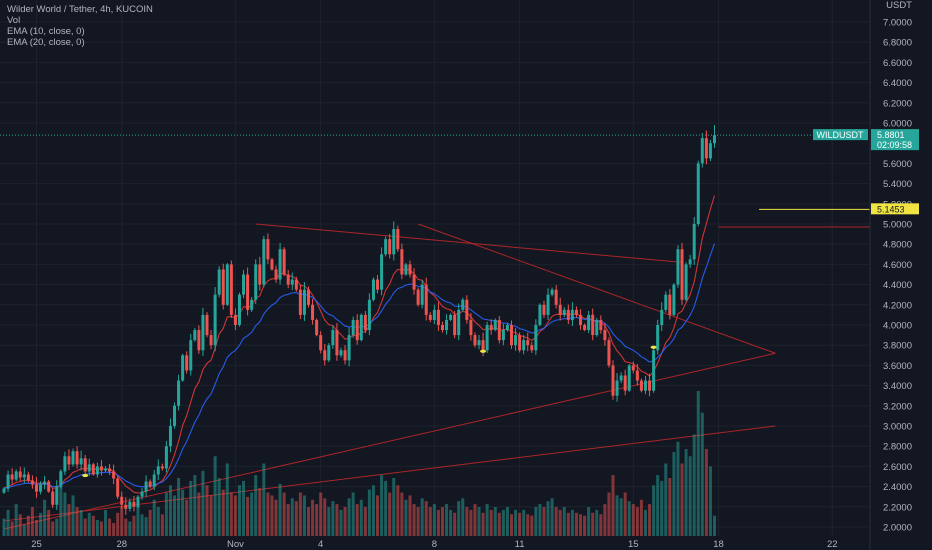  I want to click on legend-ema20: EMA (20, close, 0), so click(46, 42).